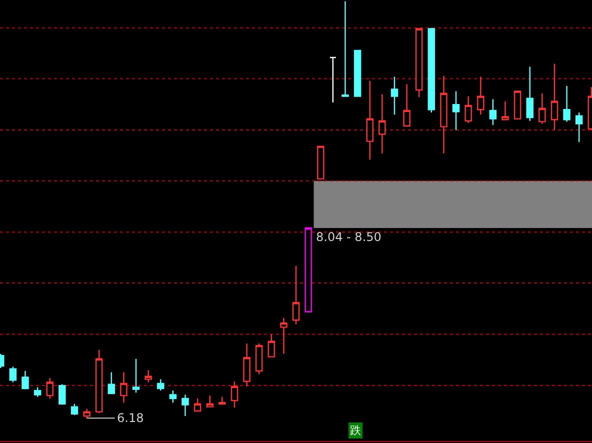 The image size is (592, 443). I want to click on band-label: 8.04 - 8.50, so click(349, 237).